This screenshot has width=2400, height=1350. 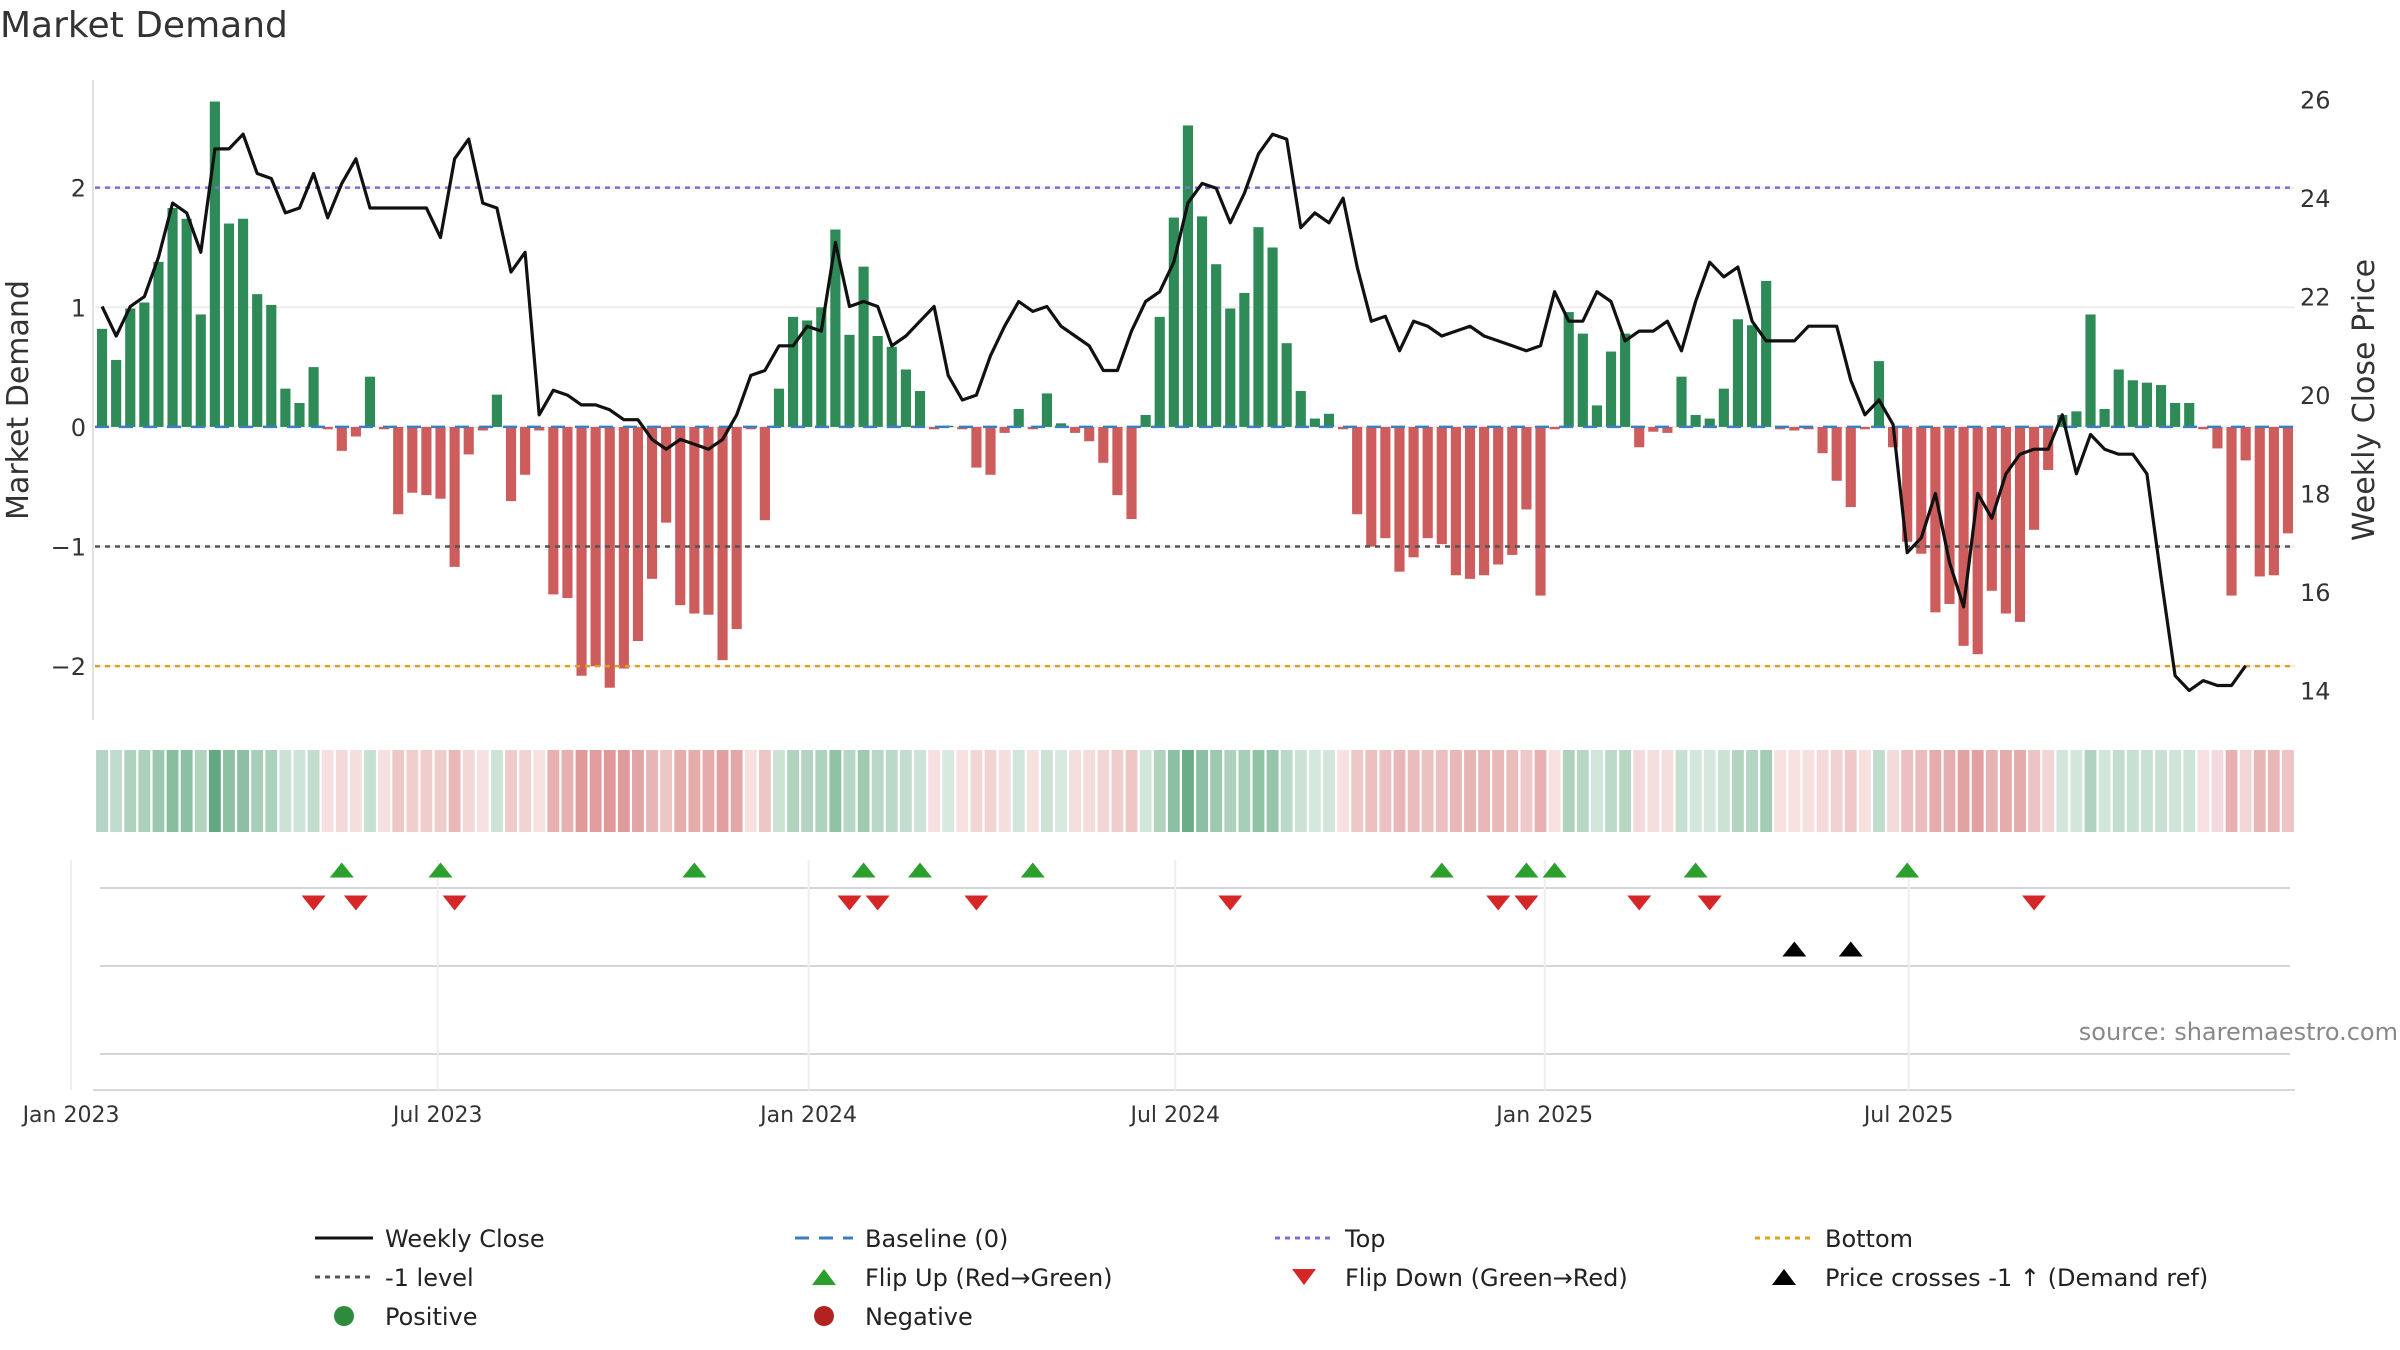 What do you see at coordinates (2238, 1032) in the screenshot?
I see `source-annotation: source: sharemaestro.com` at bounding box center [2238, 1032].